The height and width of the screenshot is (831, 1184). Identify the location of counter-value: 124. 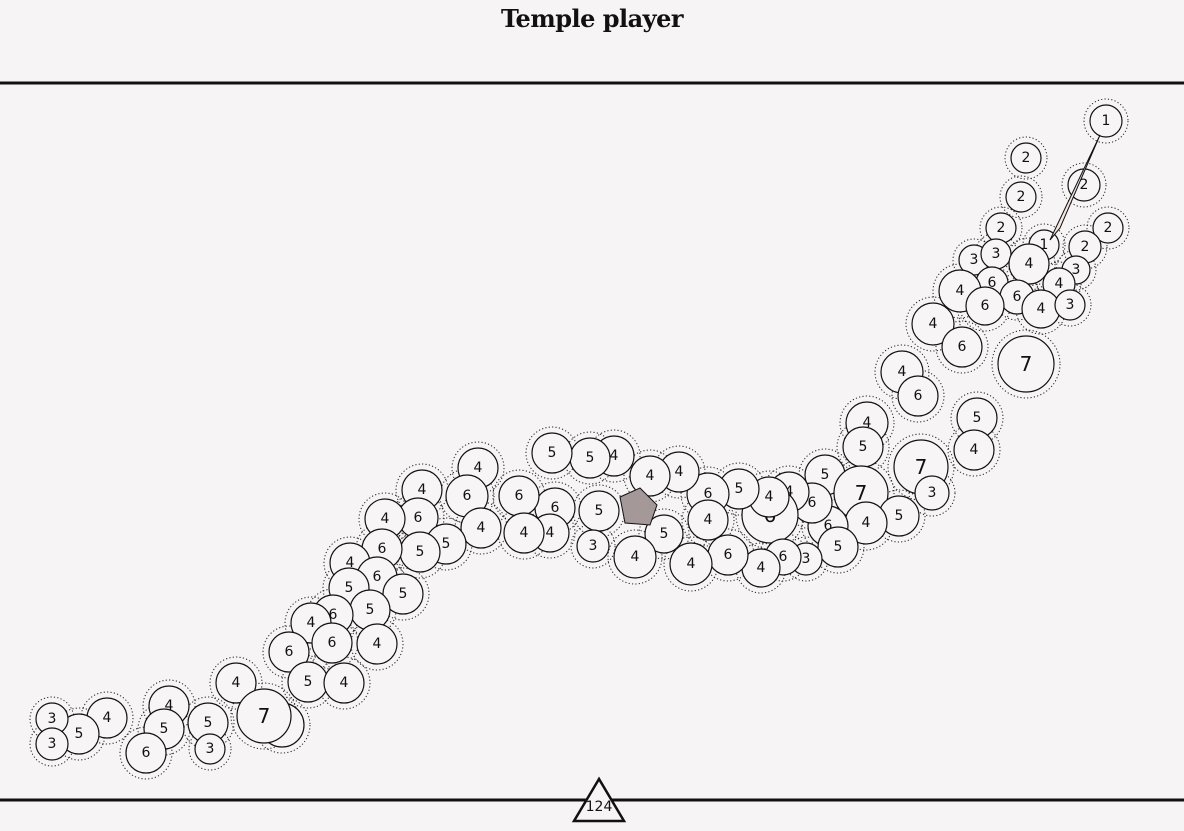
(599, 807).